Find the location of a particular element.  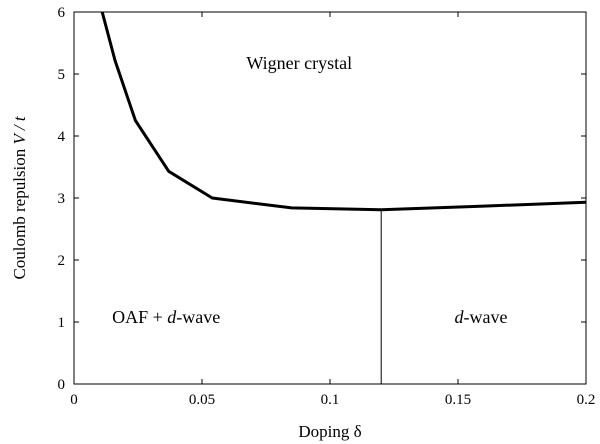

x-tick-label: 0.05 is located at coordinates (202, 400).